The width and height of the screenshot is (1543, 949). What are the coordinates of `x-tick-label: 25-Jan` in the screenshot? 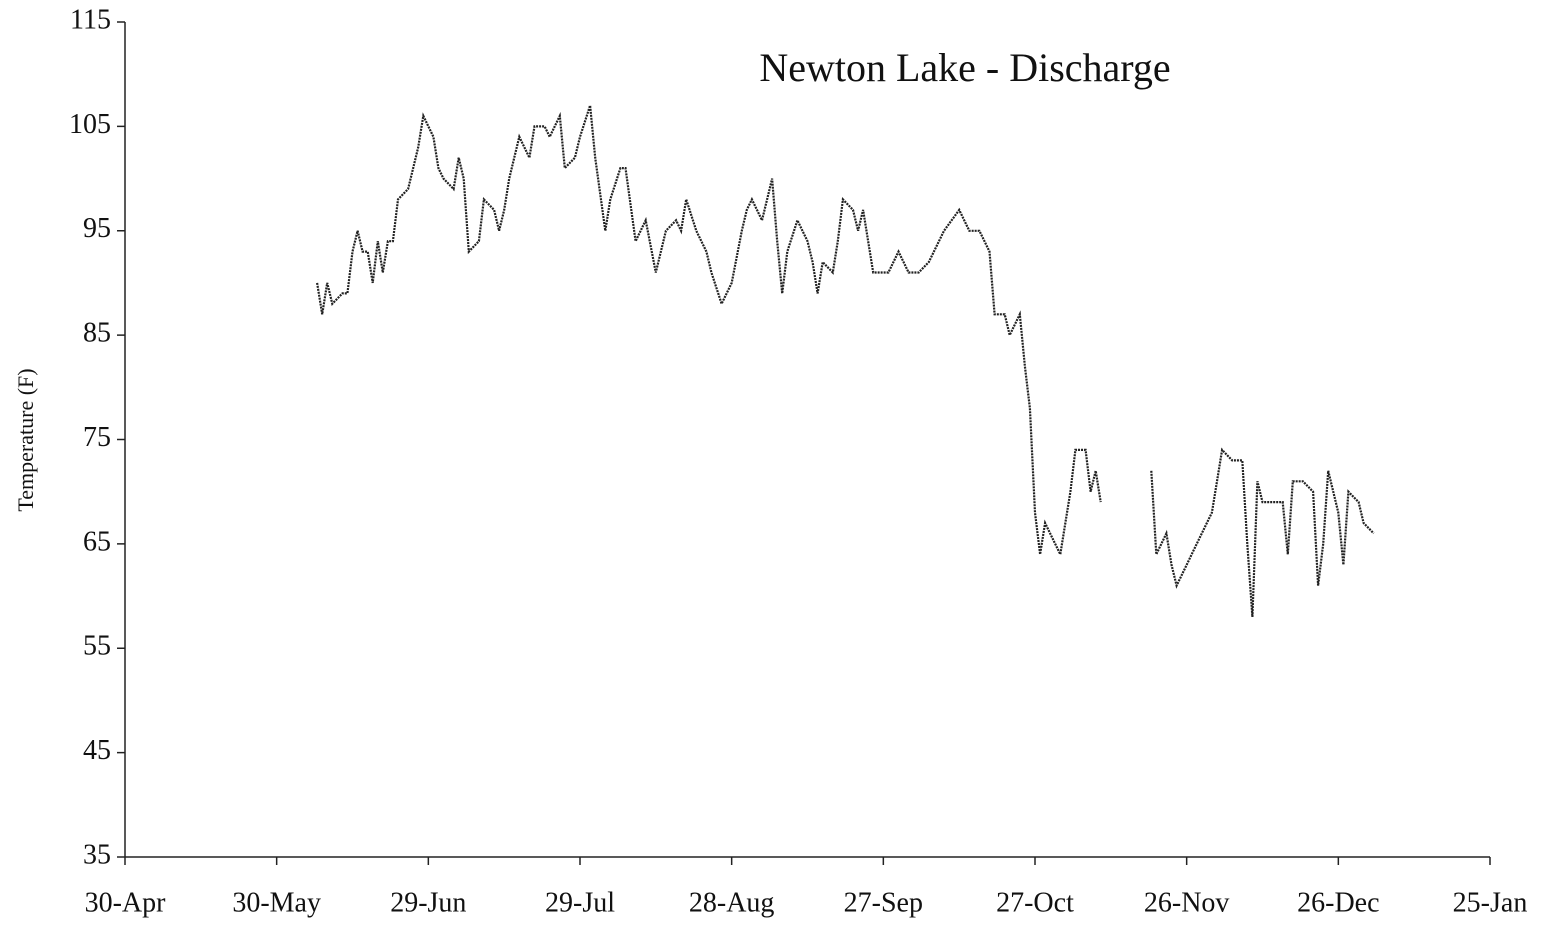 It's located at (1490, 902).